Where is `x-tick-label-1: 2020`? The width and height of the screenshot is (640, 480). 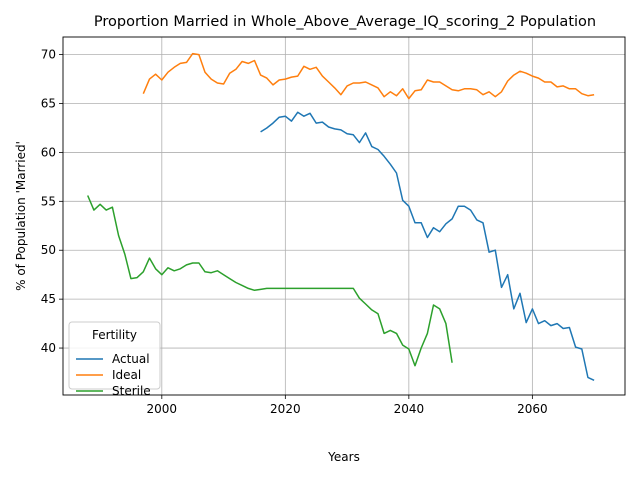
x-tick-label-1: 2020 is located at coordinates (285, 409).